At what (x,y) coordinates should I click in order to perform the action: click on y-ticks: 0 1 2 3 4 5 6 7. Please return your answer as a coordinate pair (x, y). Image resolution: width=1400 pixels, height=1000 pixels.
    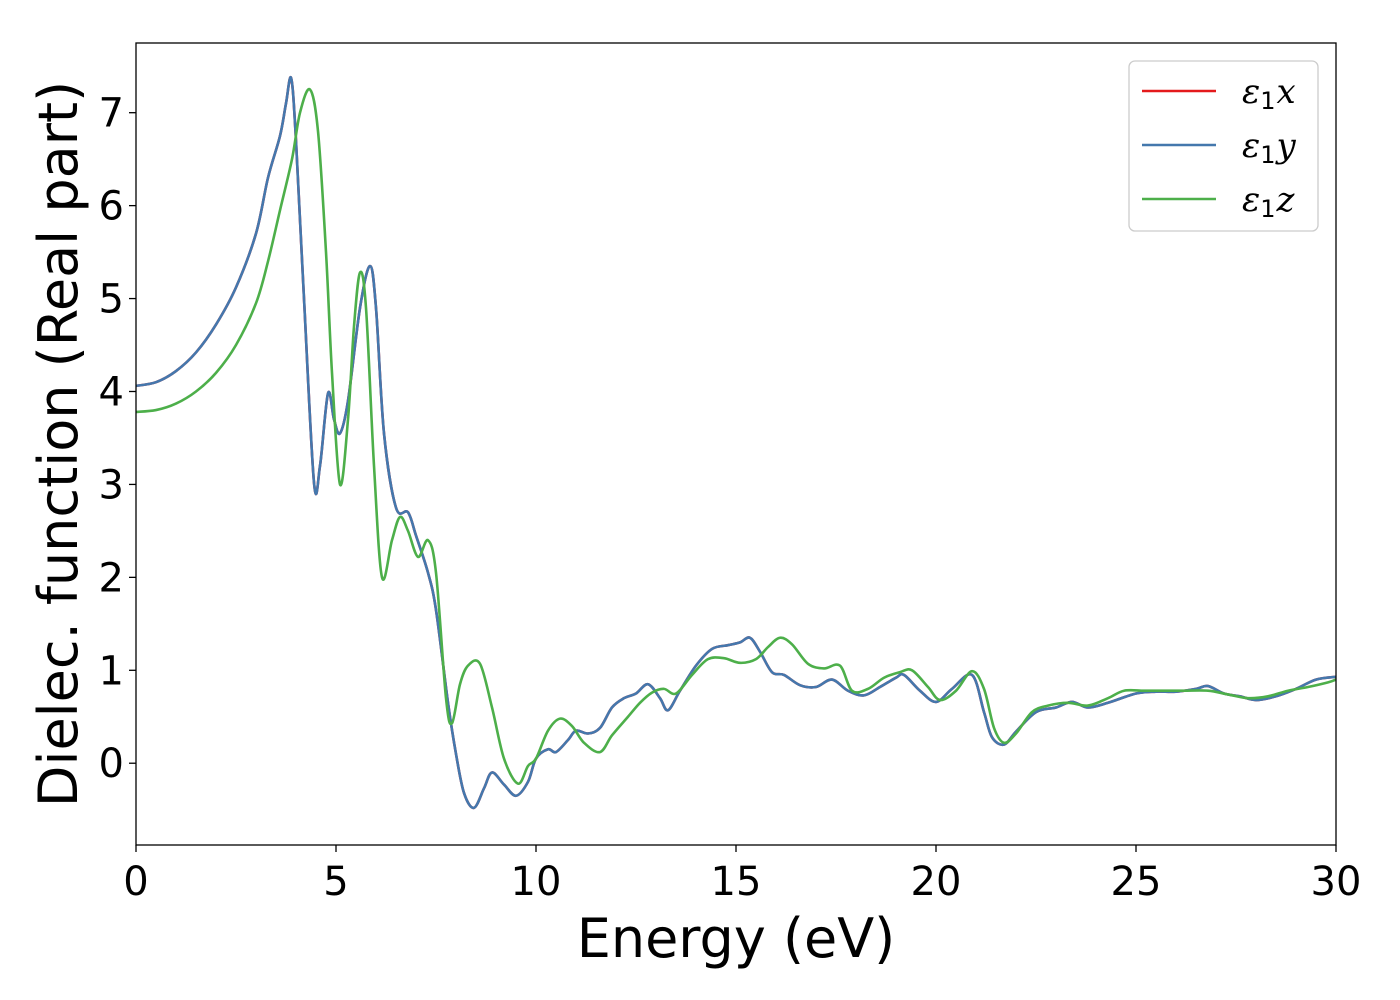
    Looking at the image, I should click on (117, 439).